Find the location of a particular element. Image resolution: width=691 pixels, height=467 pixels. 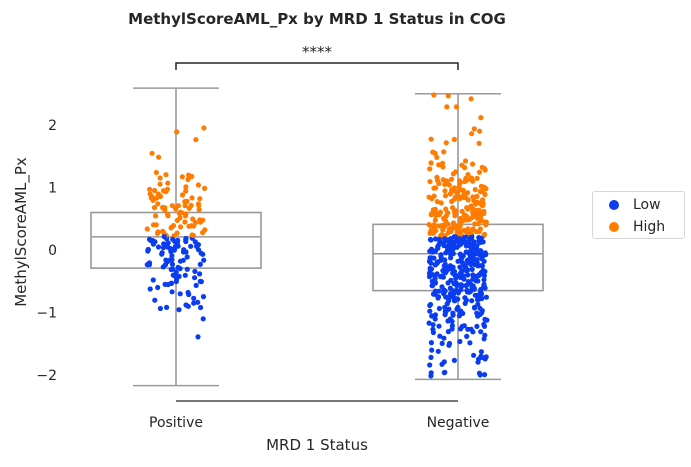

legend-label-high: High is located at coordinates (649, 227).